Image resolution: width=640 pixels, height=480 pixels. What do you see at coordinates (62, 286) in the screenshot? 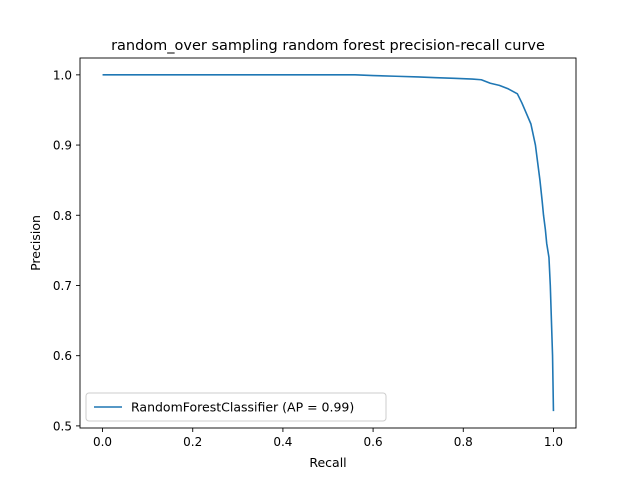
I see `y-tick-label: 0.7` at bounding box center [62, 286].